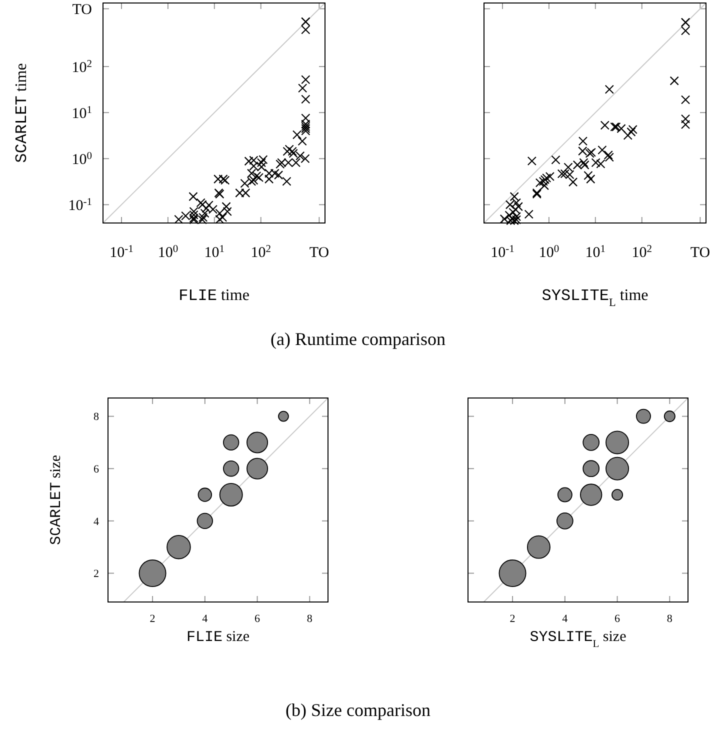  What do you see at coordinates (82, 10) in the screenshot?
I see `y-tick-label: TO` at bounding box center [82, 10].